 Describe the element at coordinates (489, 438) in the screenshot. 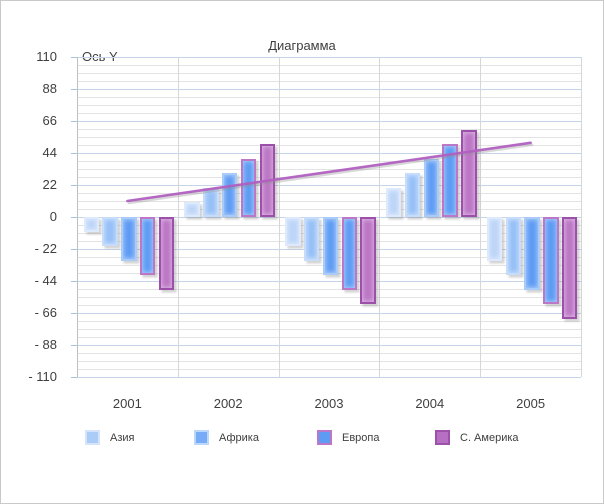

I see `legend-label: С. Америка` at that location.